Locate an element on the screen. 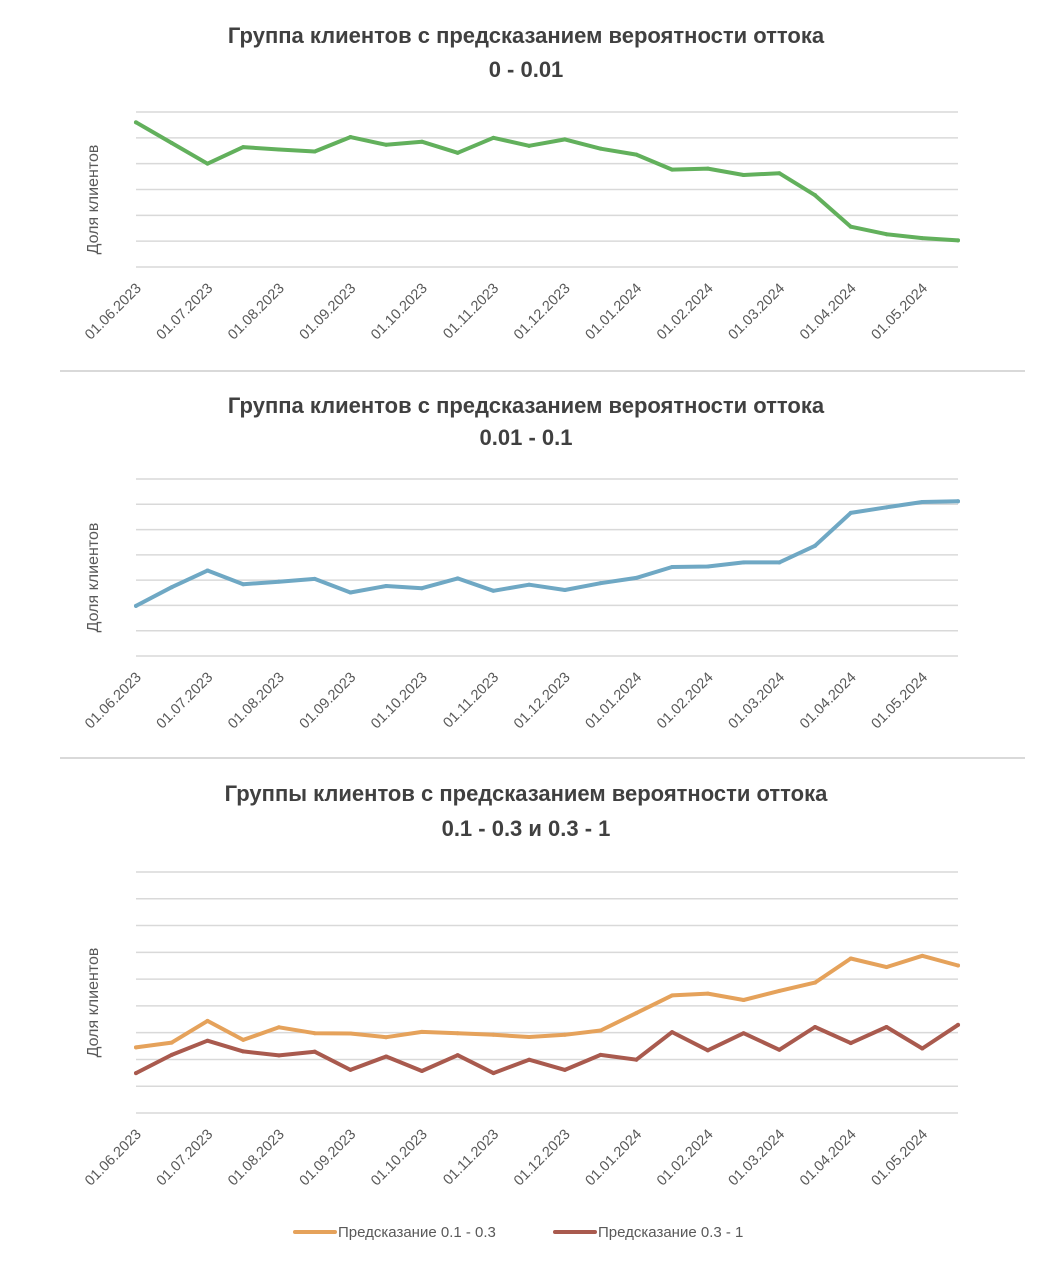 Image resolution: width=1060 pixels, height=1288 pixels. x-tick-label: 01.04.2024 is located at coordinates (828, 701).